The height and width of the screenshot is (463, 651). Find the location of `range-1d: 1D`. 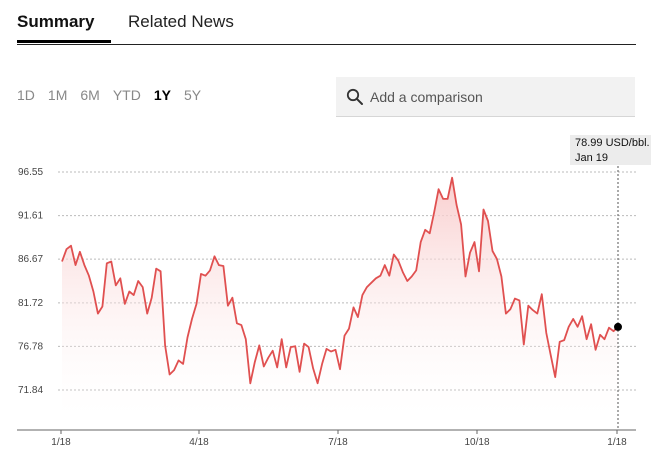

range-1d: 1D is located at coordinates (26, 95).